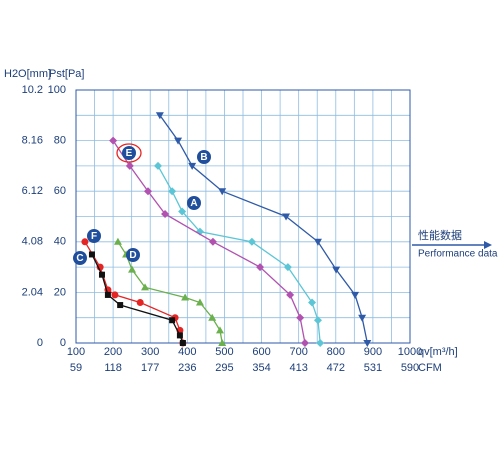  I want to click on x2-tick-label: 118, so click(113, 368).